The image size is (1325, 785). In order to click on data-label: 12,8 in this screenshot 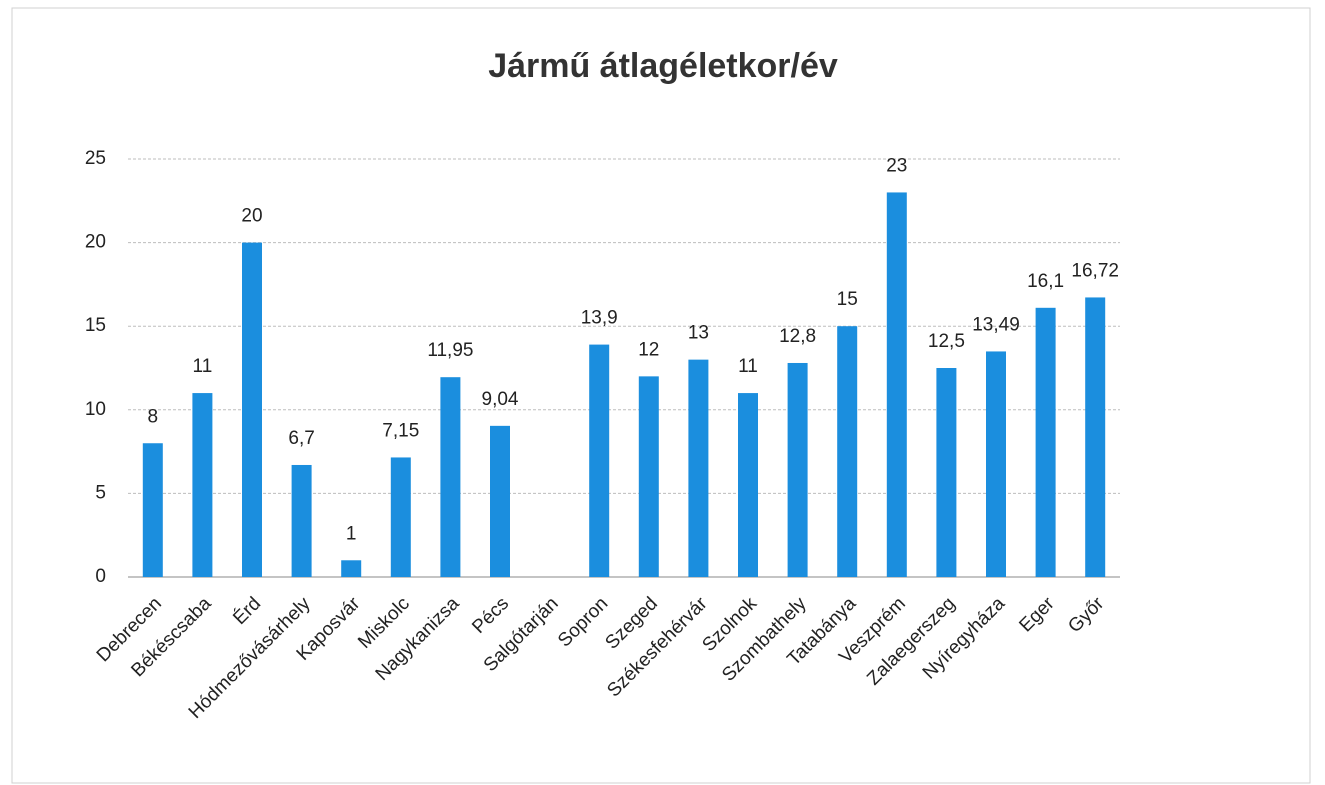, I will do `click(797, 336)`.